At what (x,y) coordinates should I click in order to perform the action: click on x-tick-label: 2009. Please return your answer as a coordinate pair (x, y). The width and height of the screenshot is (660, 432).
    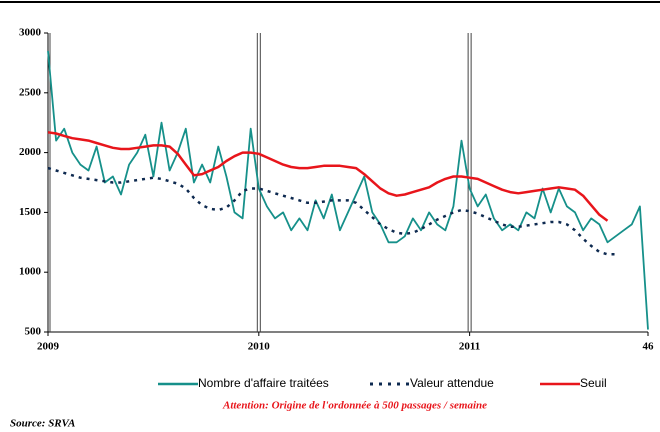
    Looking at the image, I should click on (48, 347).